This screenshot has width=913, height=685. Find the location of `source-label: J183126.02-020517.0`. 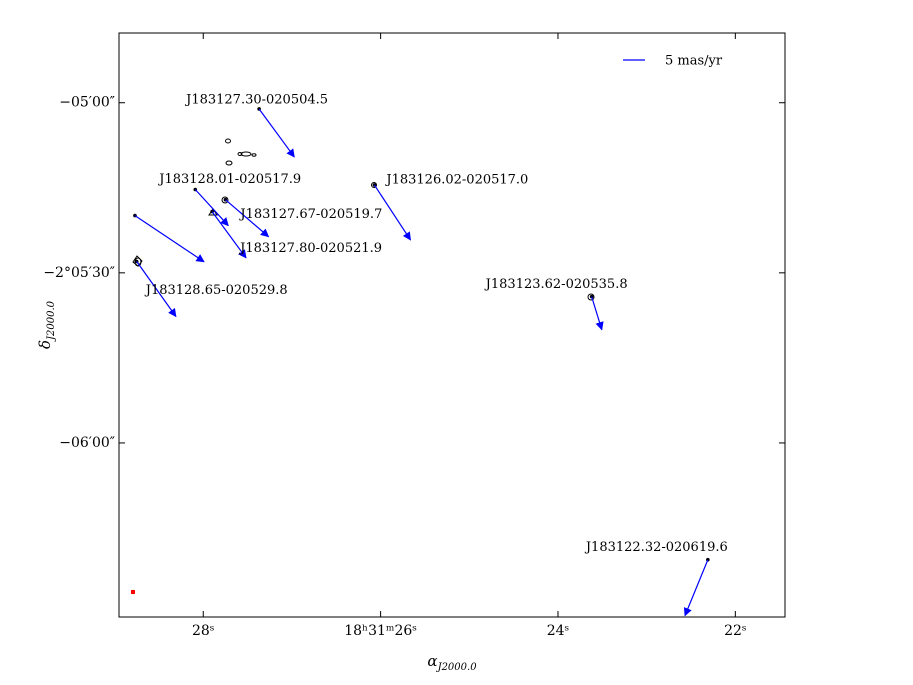

source-label: J183126.02-020517.0 is located at coordinates (456, 179).